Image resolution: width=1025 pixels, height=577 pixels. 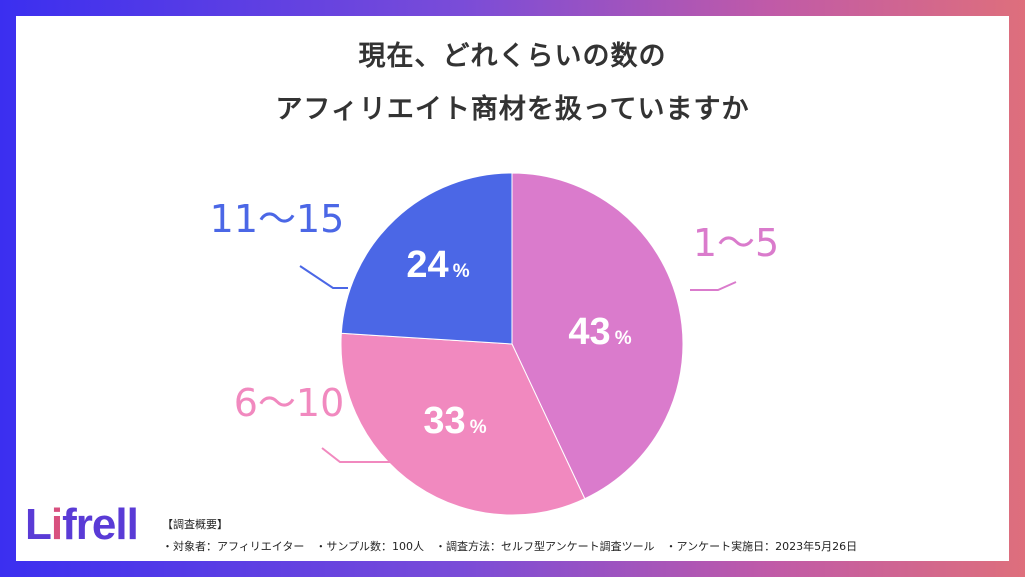 What do you see at coordinates (512, 56) in the screenshot?
I see `chart-title-line1: 現在、どれくらいの数の` at bounding box center [512, 56].